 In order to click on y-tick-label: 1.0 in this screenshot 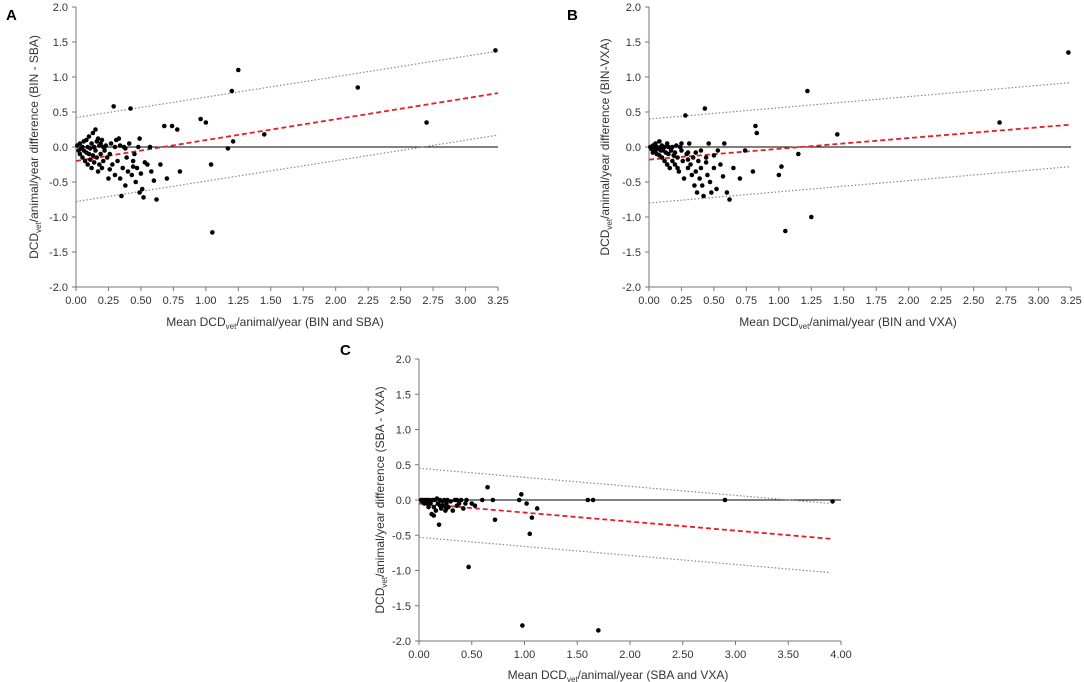, I will do `click(633, 78)`.